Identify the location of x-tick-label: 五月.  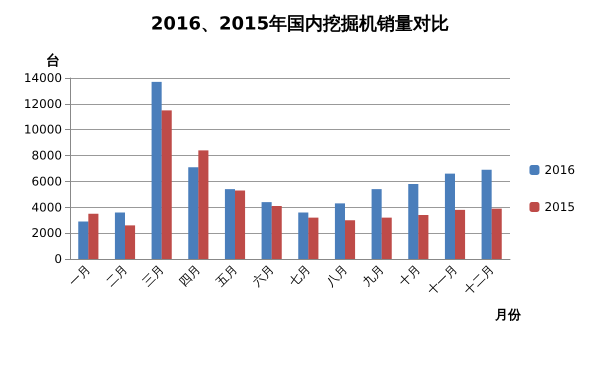
(226, 275).